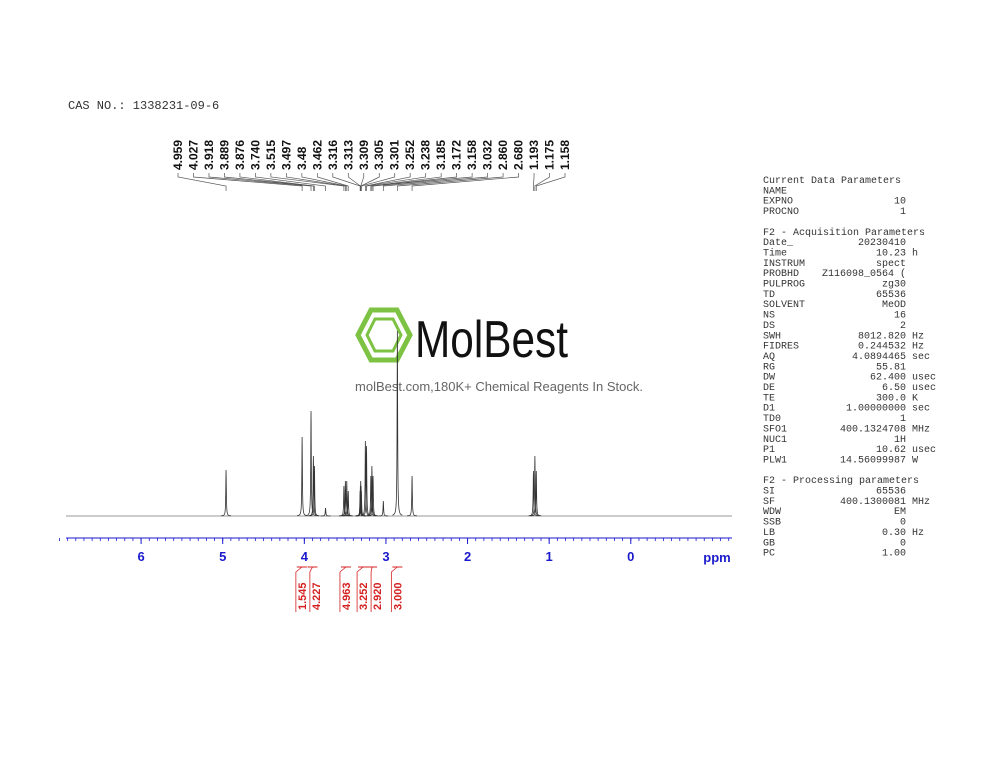  I want to click on param-value: Z116098_0564 (, so click(864, 274).